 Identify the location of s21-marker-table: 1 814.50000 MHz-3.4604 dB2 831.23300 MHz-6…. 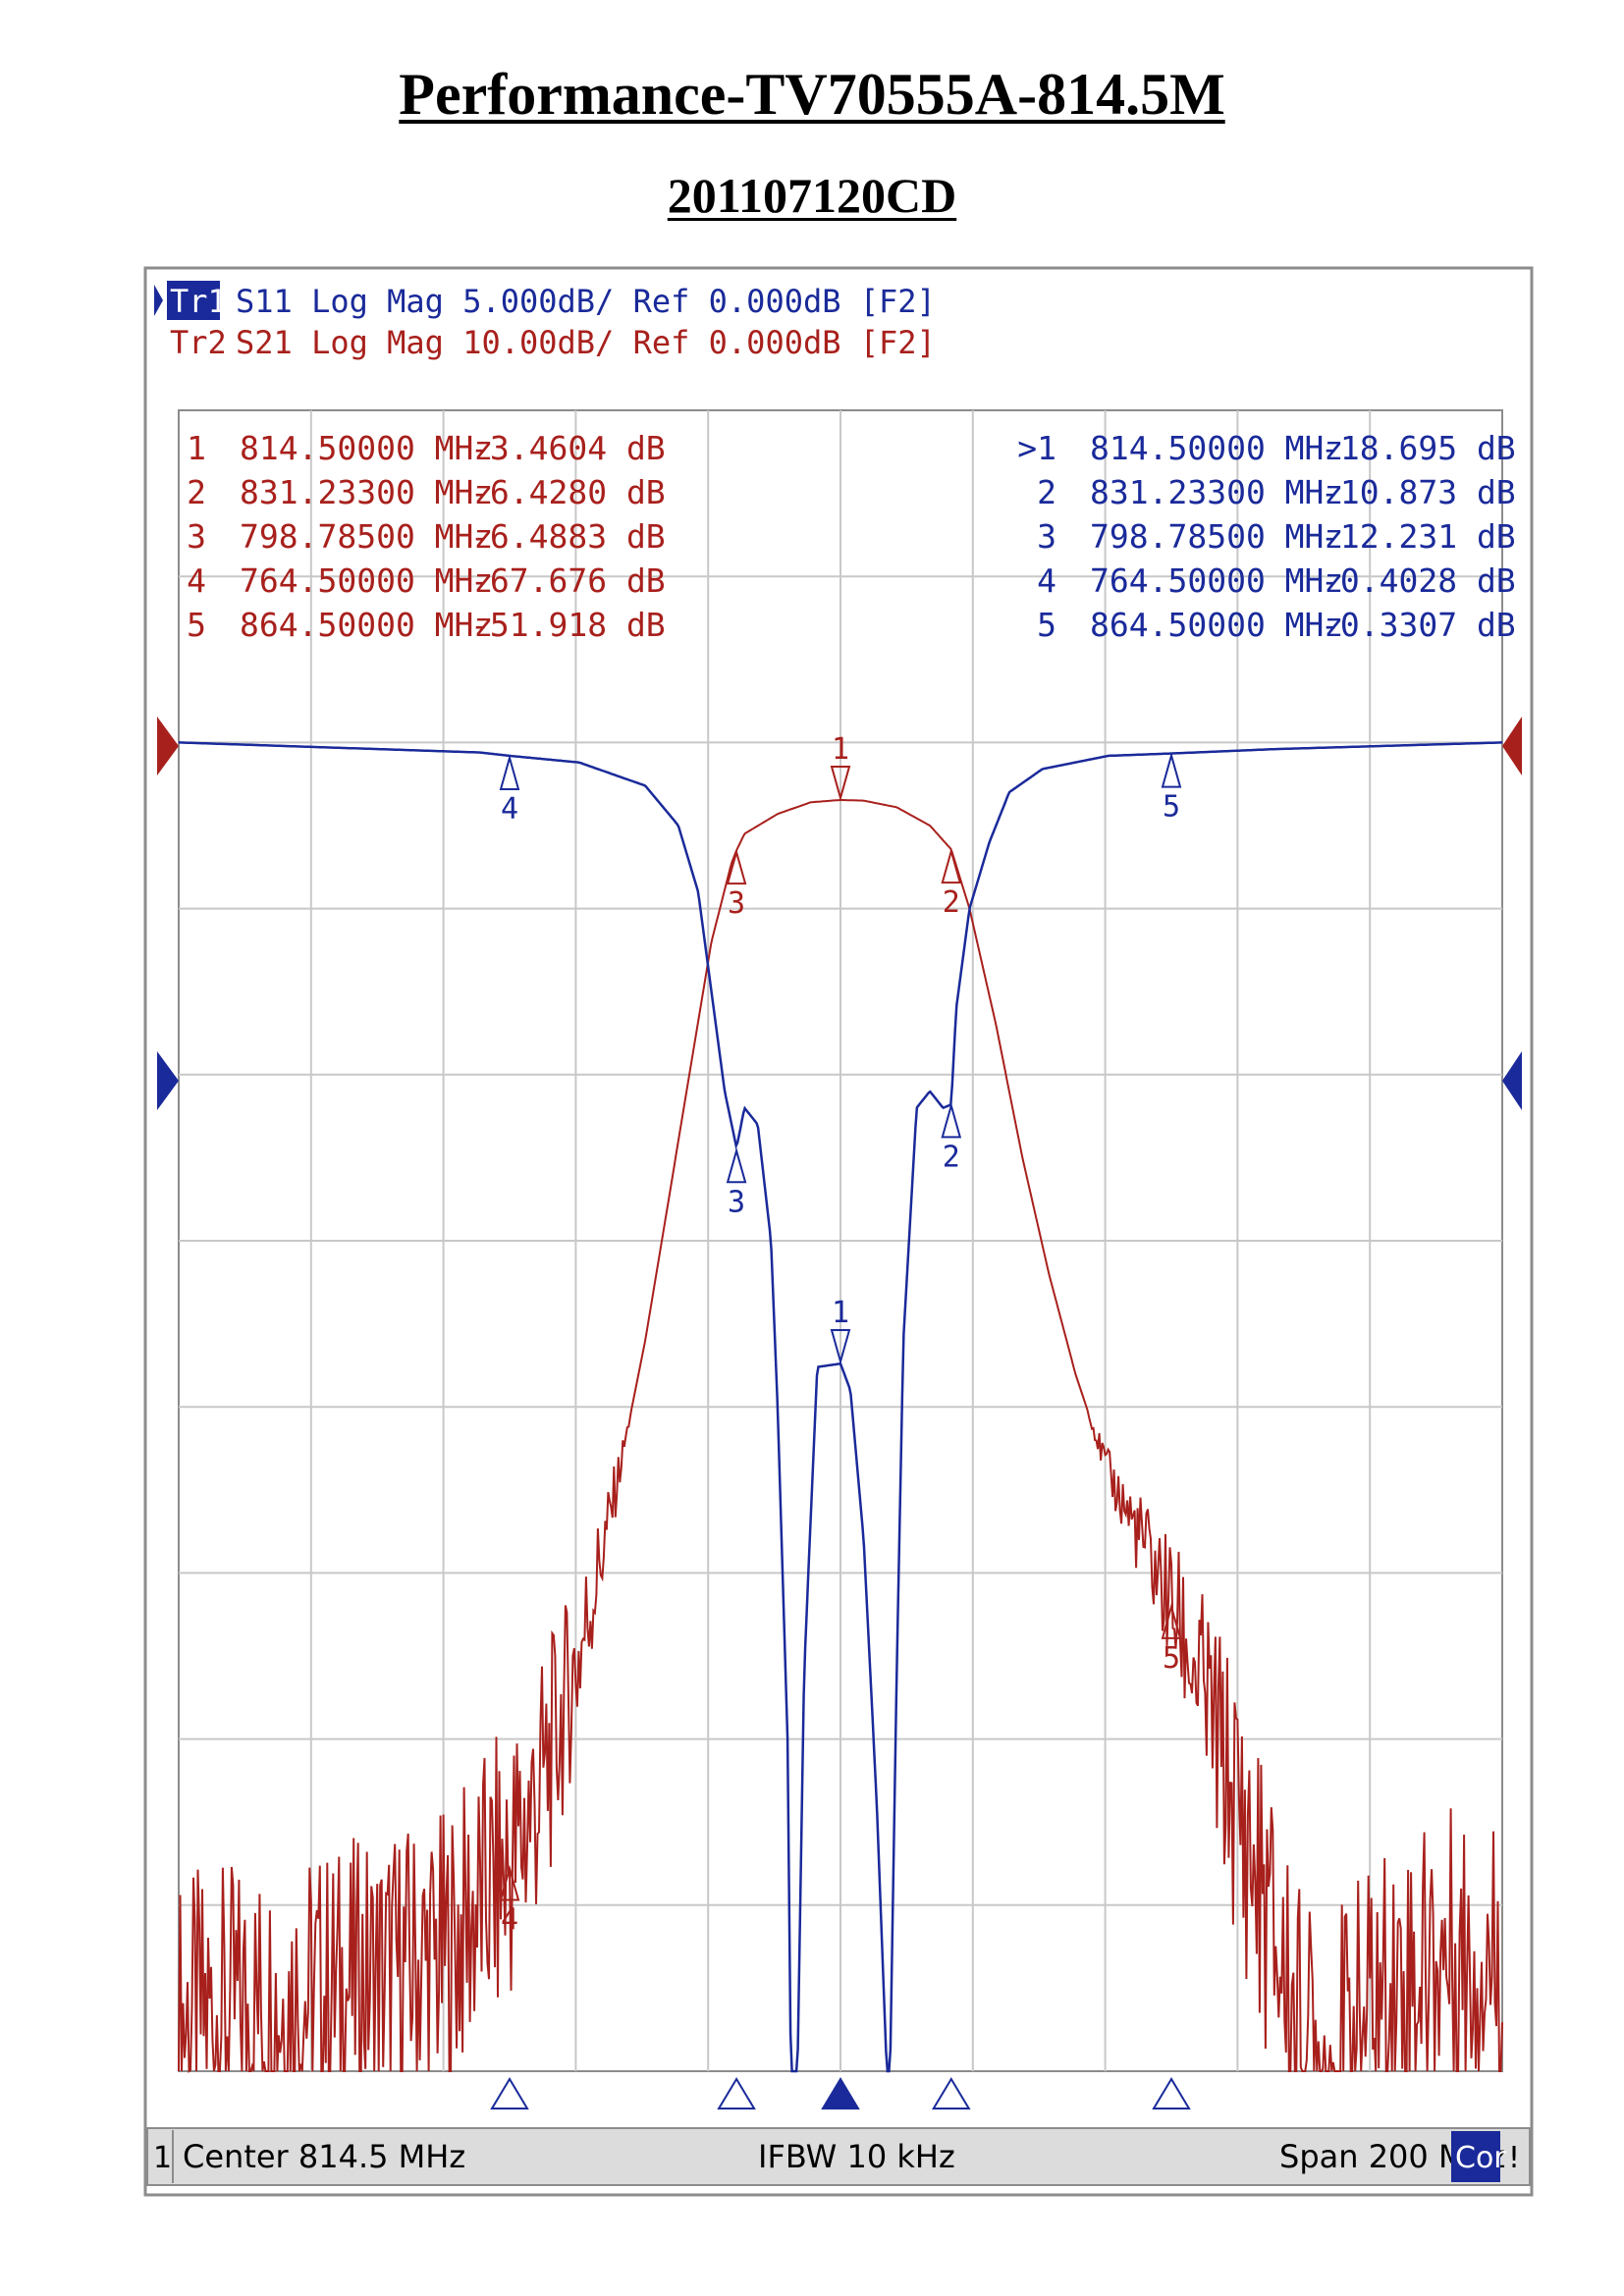
(426, 536).